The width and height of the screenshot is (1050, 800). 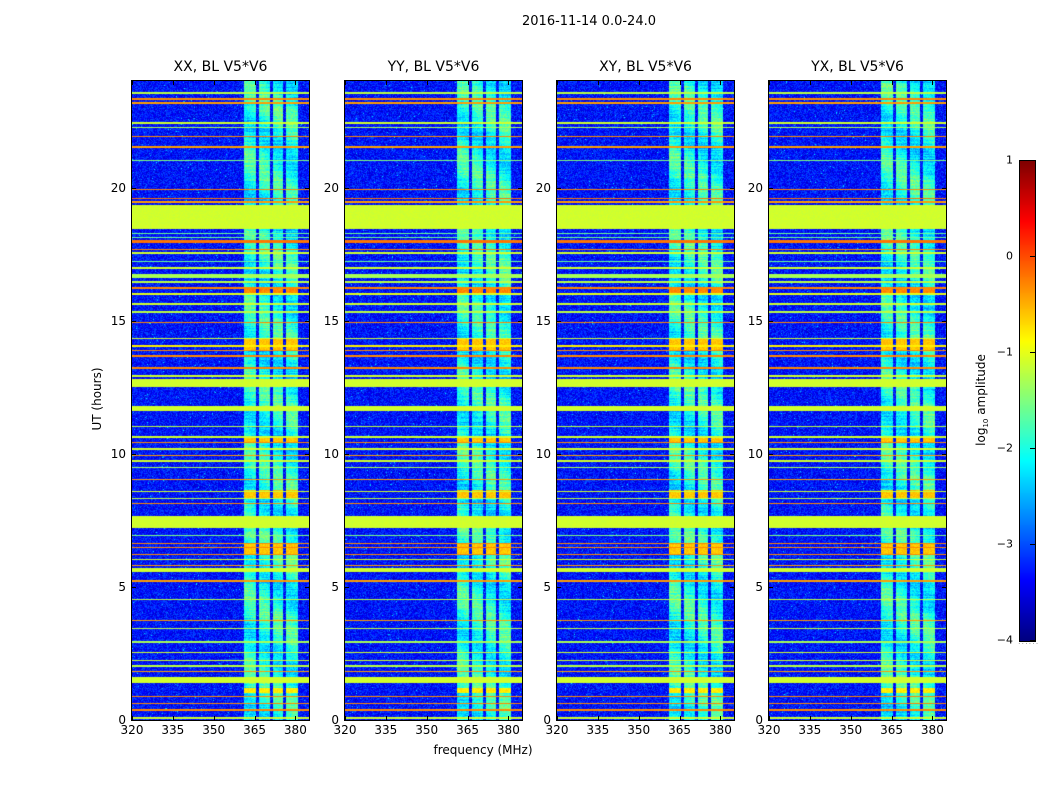 What do you see at coordinates (980, 436) in the screenshot?
I see `colorbar-label-main: log` at bounding box center [980, 436].